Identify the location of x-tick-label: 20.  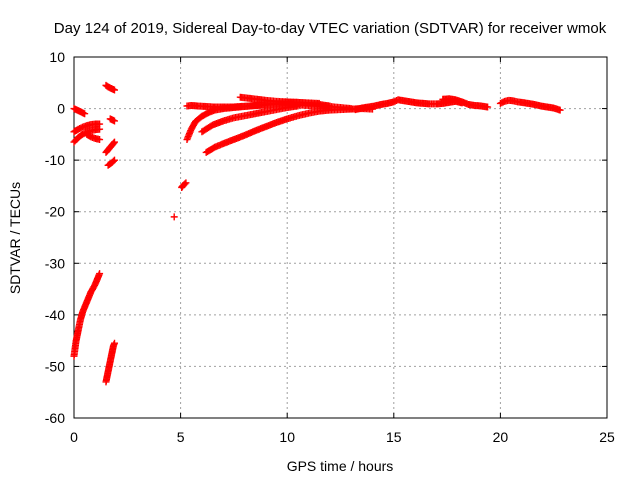
(501, 437).